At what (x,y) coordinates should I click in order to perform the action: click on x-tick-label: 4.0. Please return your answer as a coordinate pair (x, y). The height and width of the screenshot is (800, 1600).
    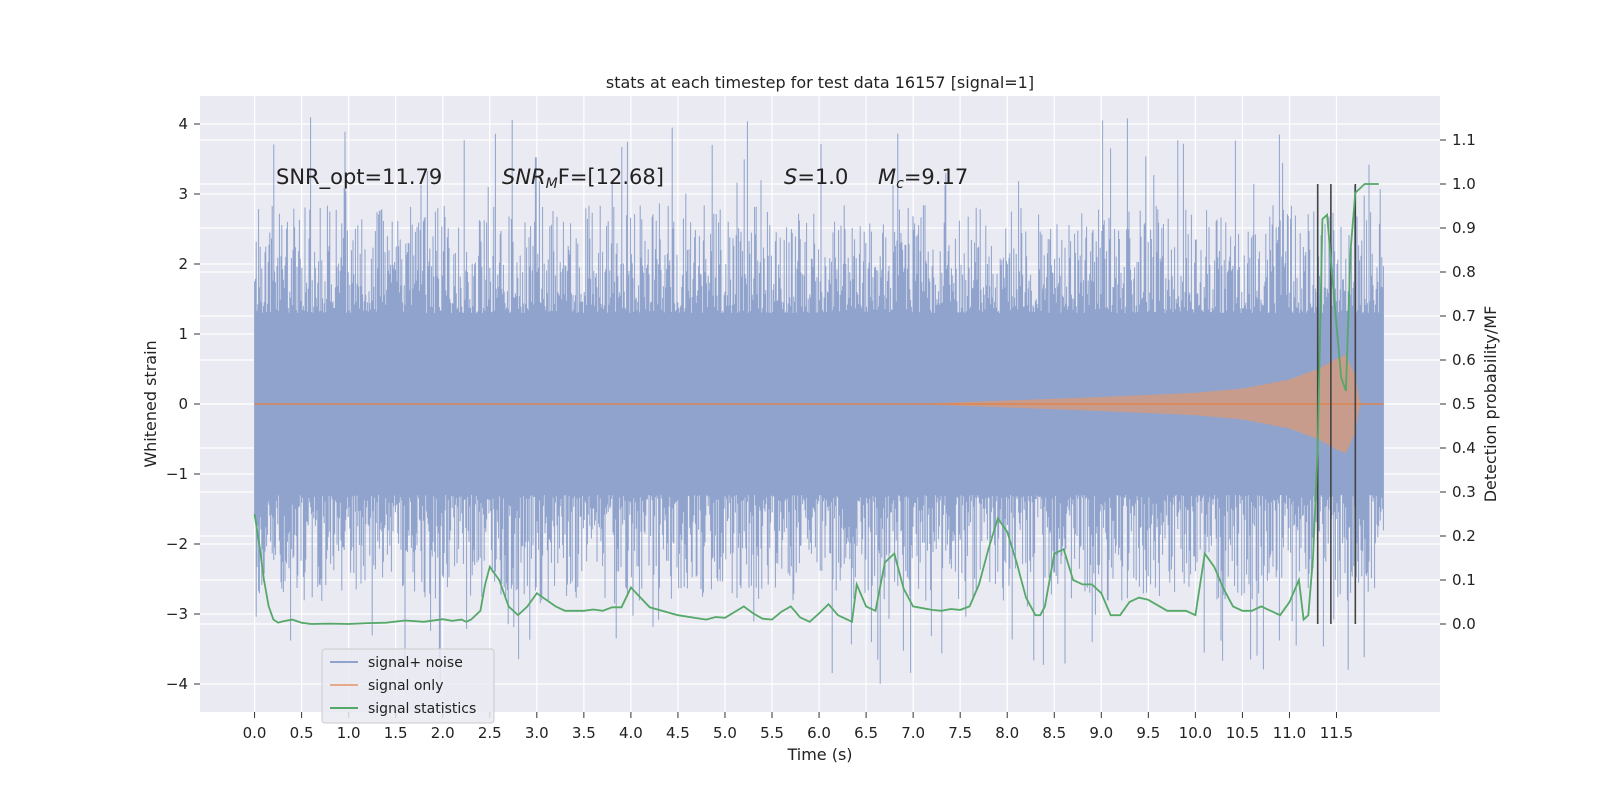
    Looking at the image, I should click on (631, 733).